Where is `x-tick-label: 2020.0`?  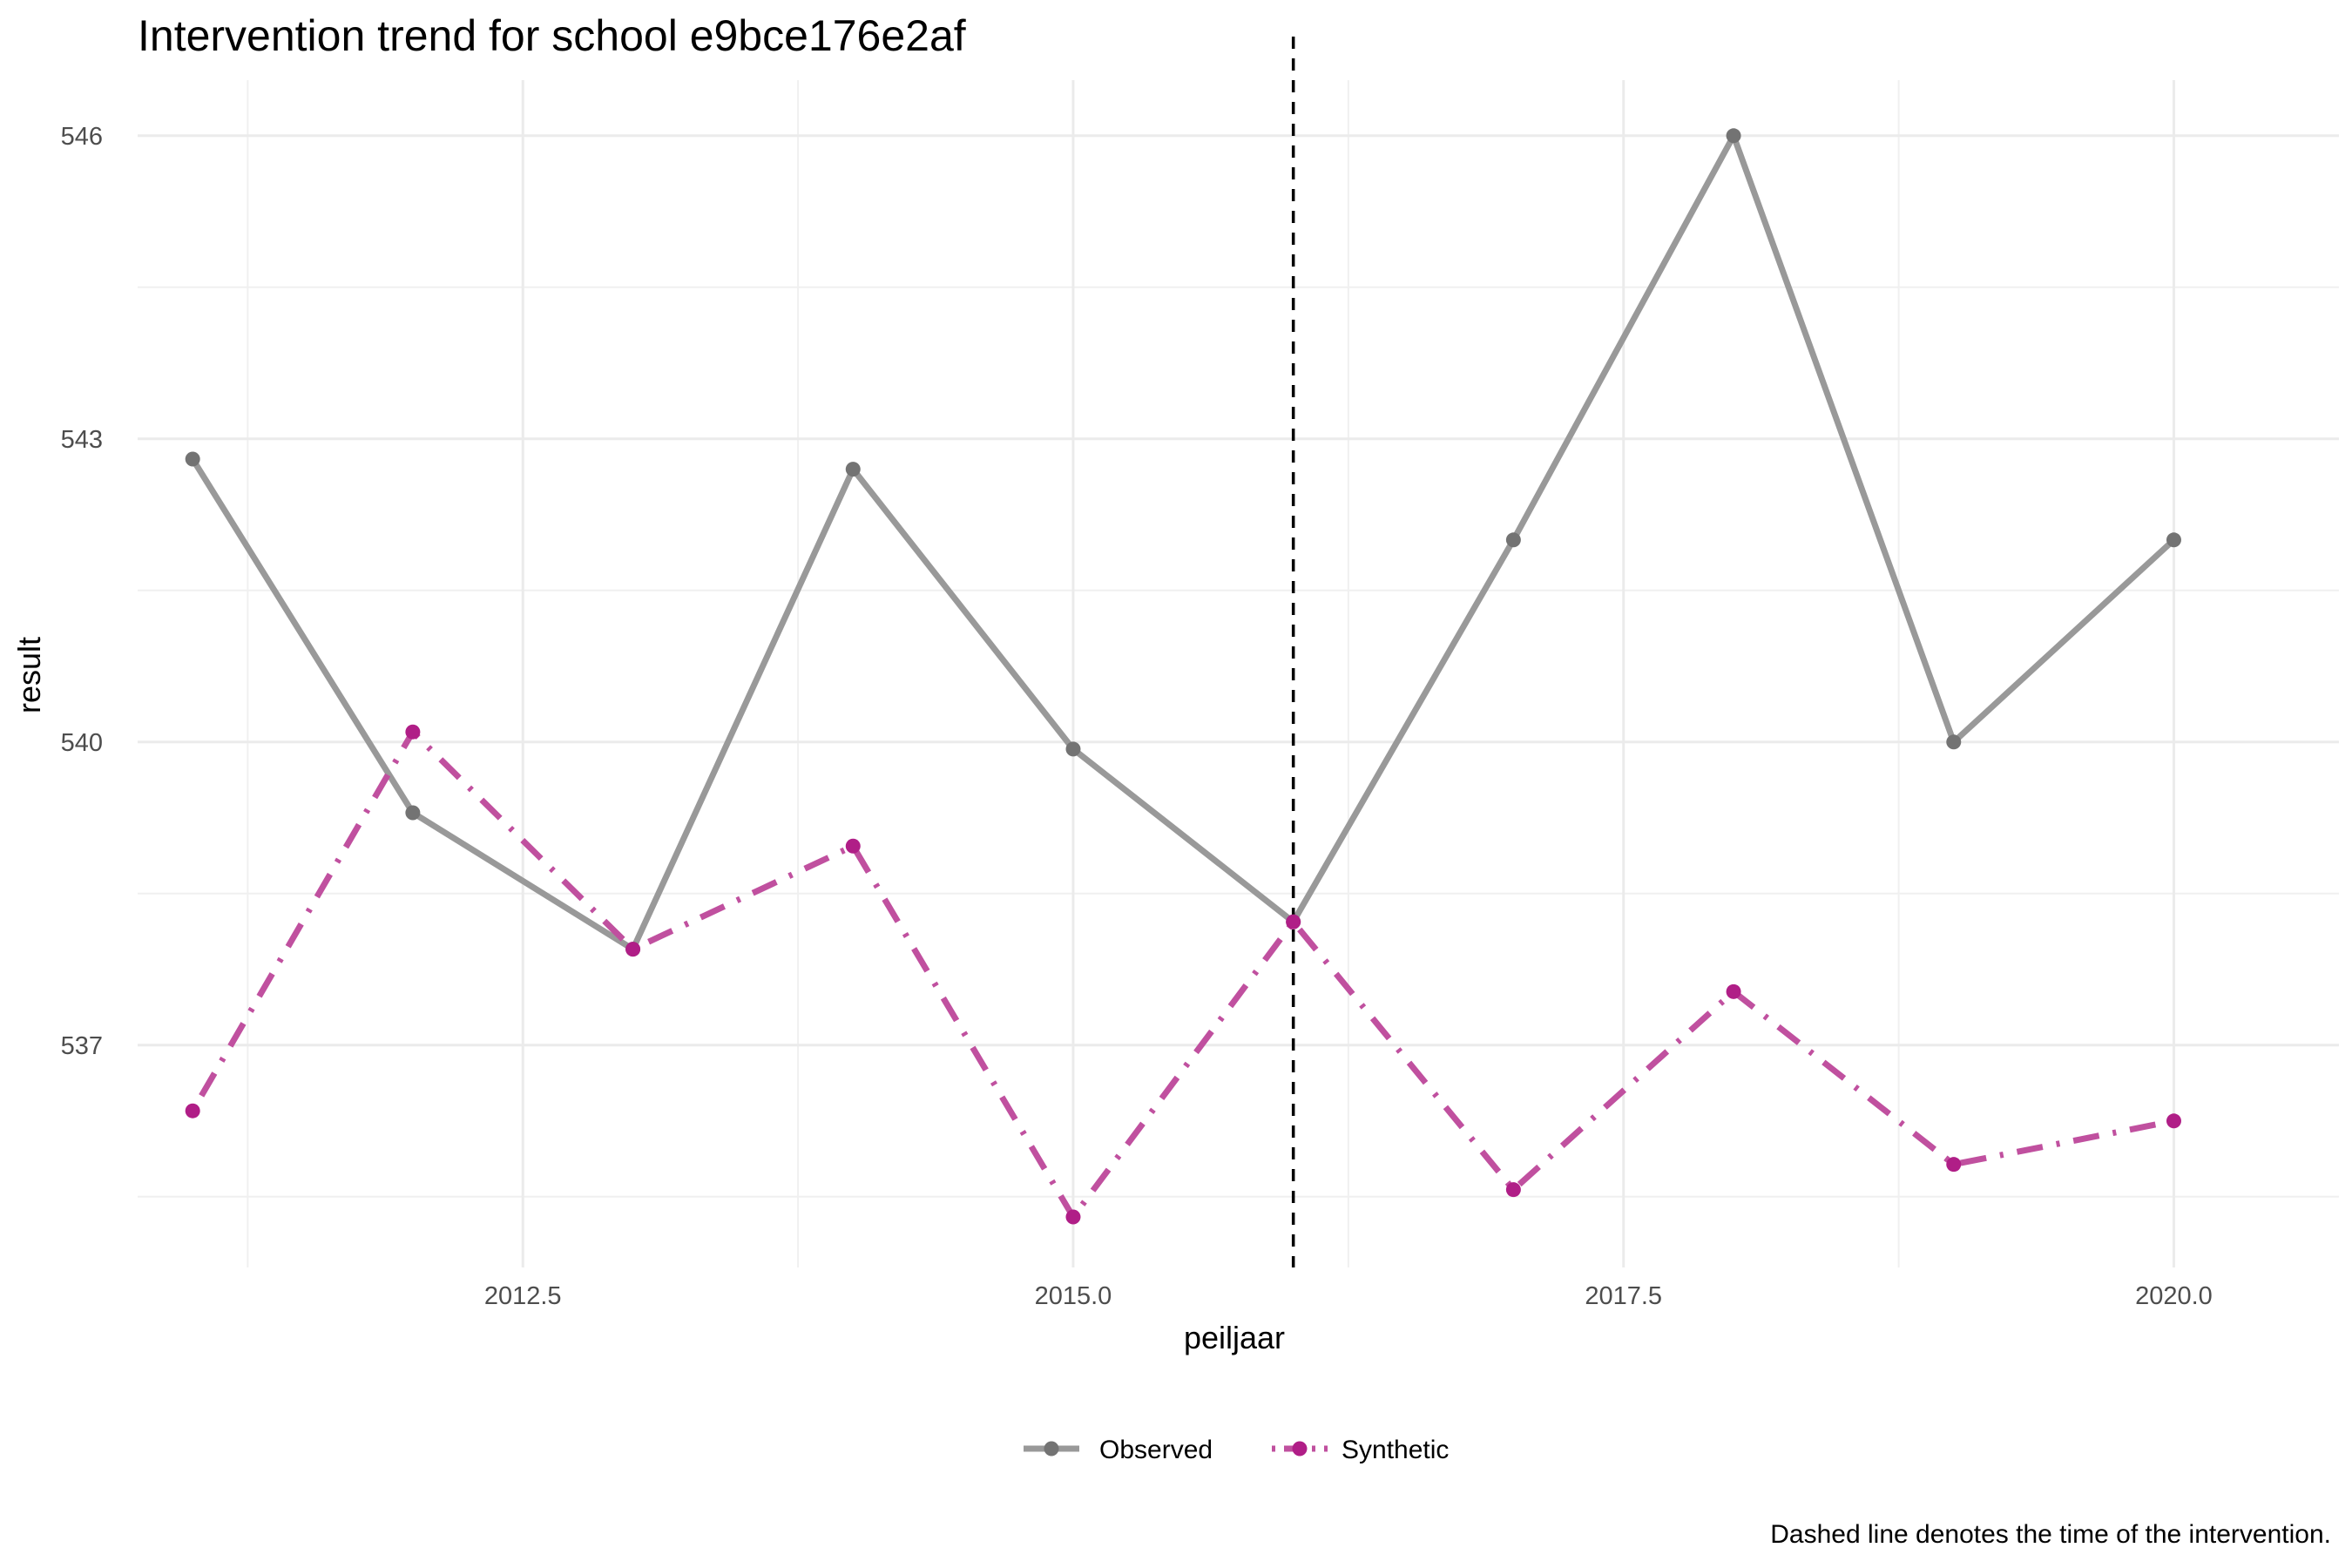 x-tick-label: 2020.0 is located at coordinates (2174, 1296).